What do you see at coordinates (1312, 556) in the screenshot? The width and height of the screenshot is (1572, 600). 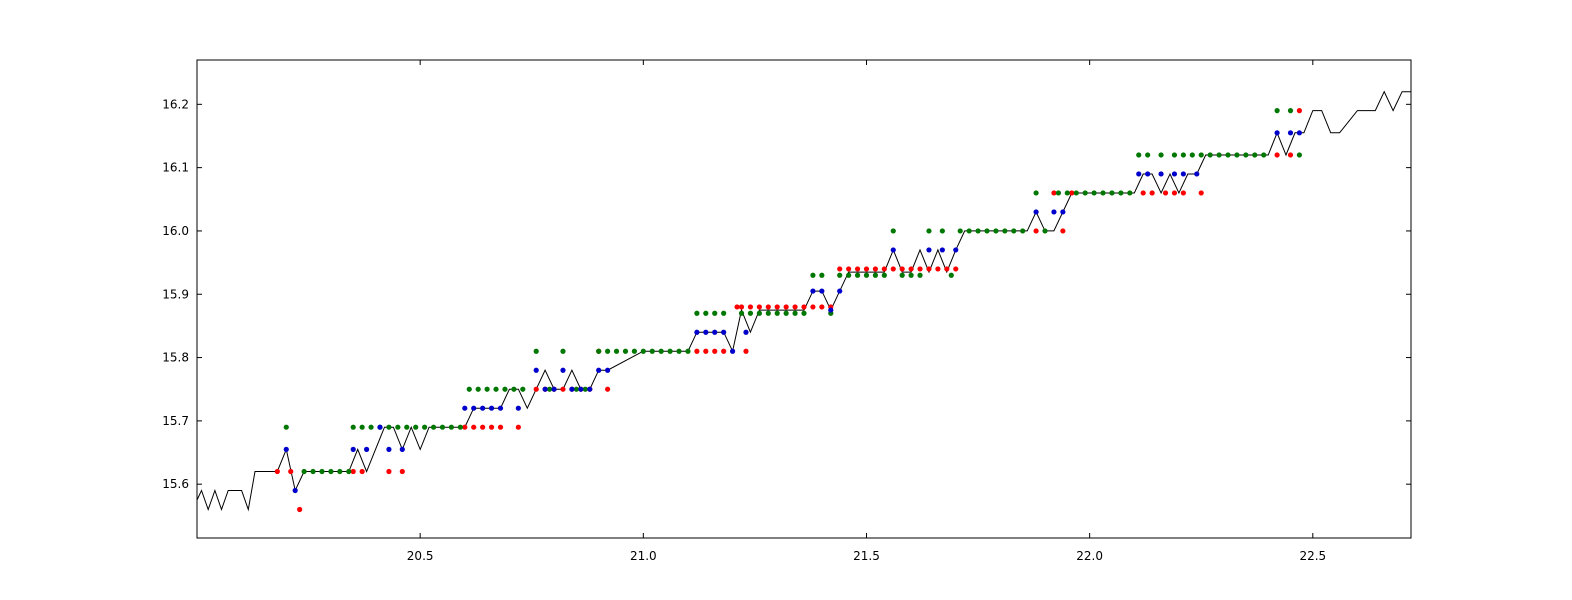 I see `x-tick-label: 22.5` at bounding box center [1312, 556].